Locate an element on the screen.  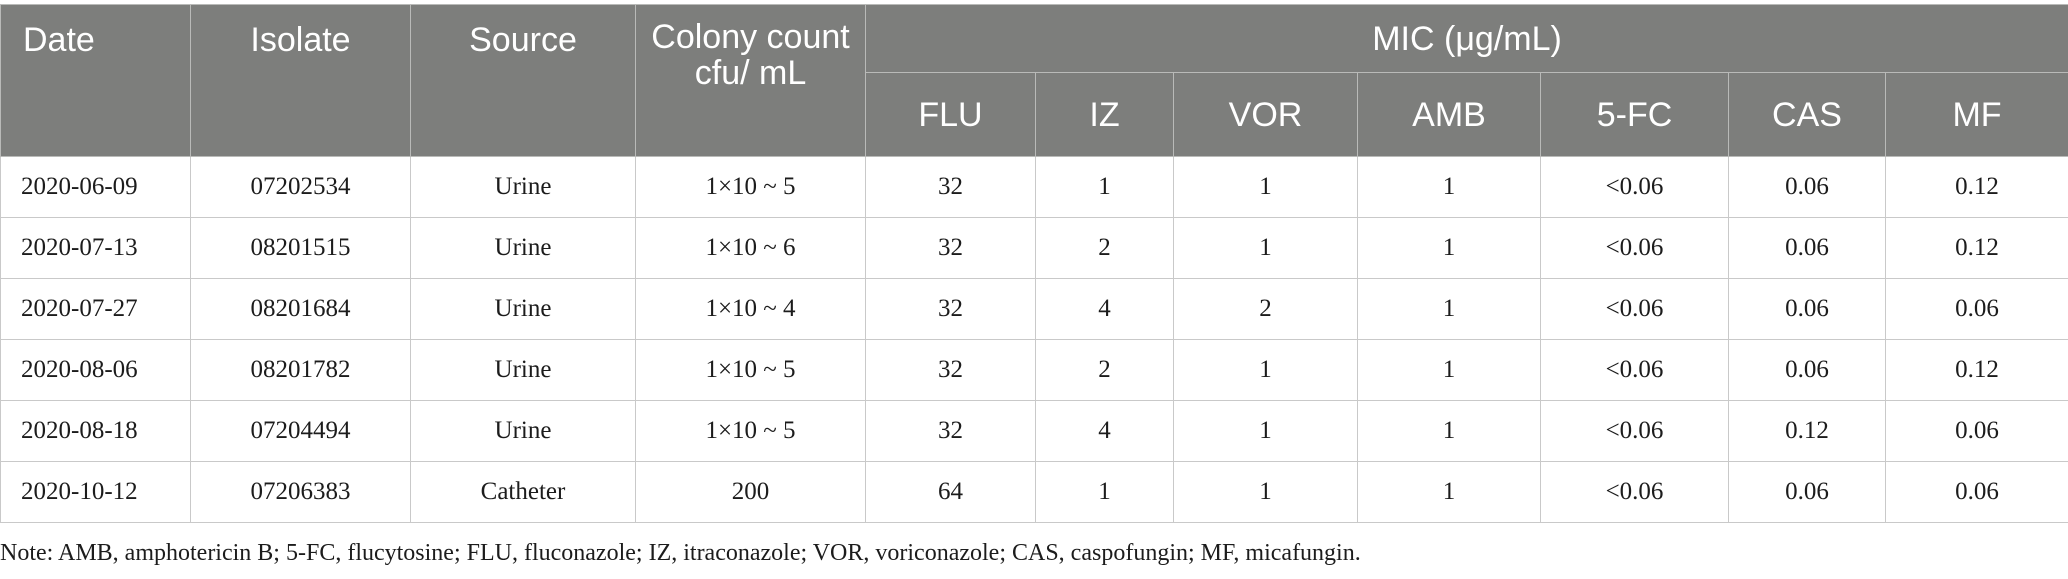
cell-isolate: 07202534 is located at coordinates (300, 187).